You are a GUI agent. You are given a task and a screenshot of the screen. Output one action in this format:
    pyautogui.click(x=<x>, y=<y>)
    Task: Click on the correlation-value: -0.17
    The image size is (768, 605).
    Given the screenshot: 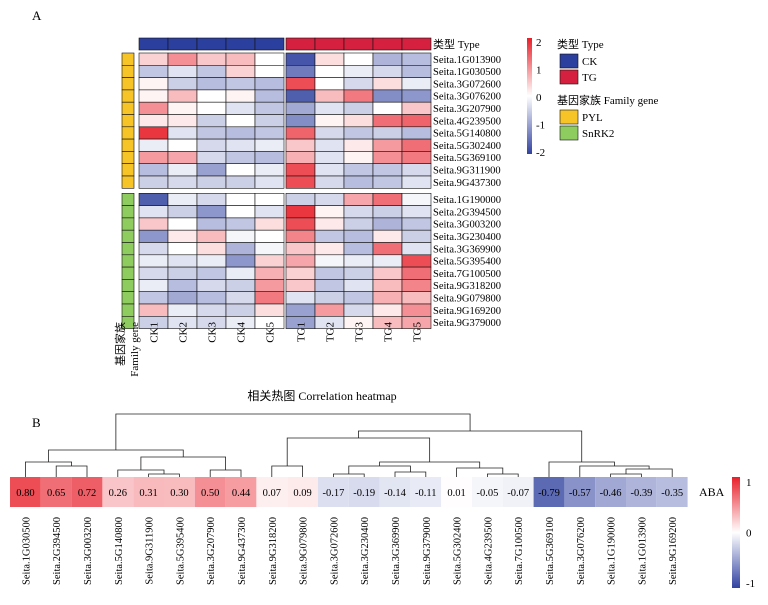 What is the action you would take?
    pyautogui.click(x=333, y=493)
    